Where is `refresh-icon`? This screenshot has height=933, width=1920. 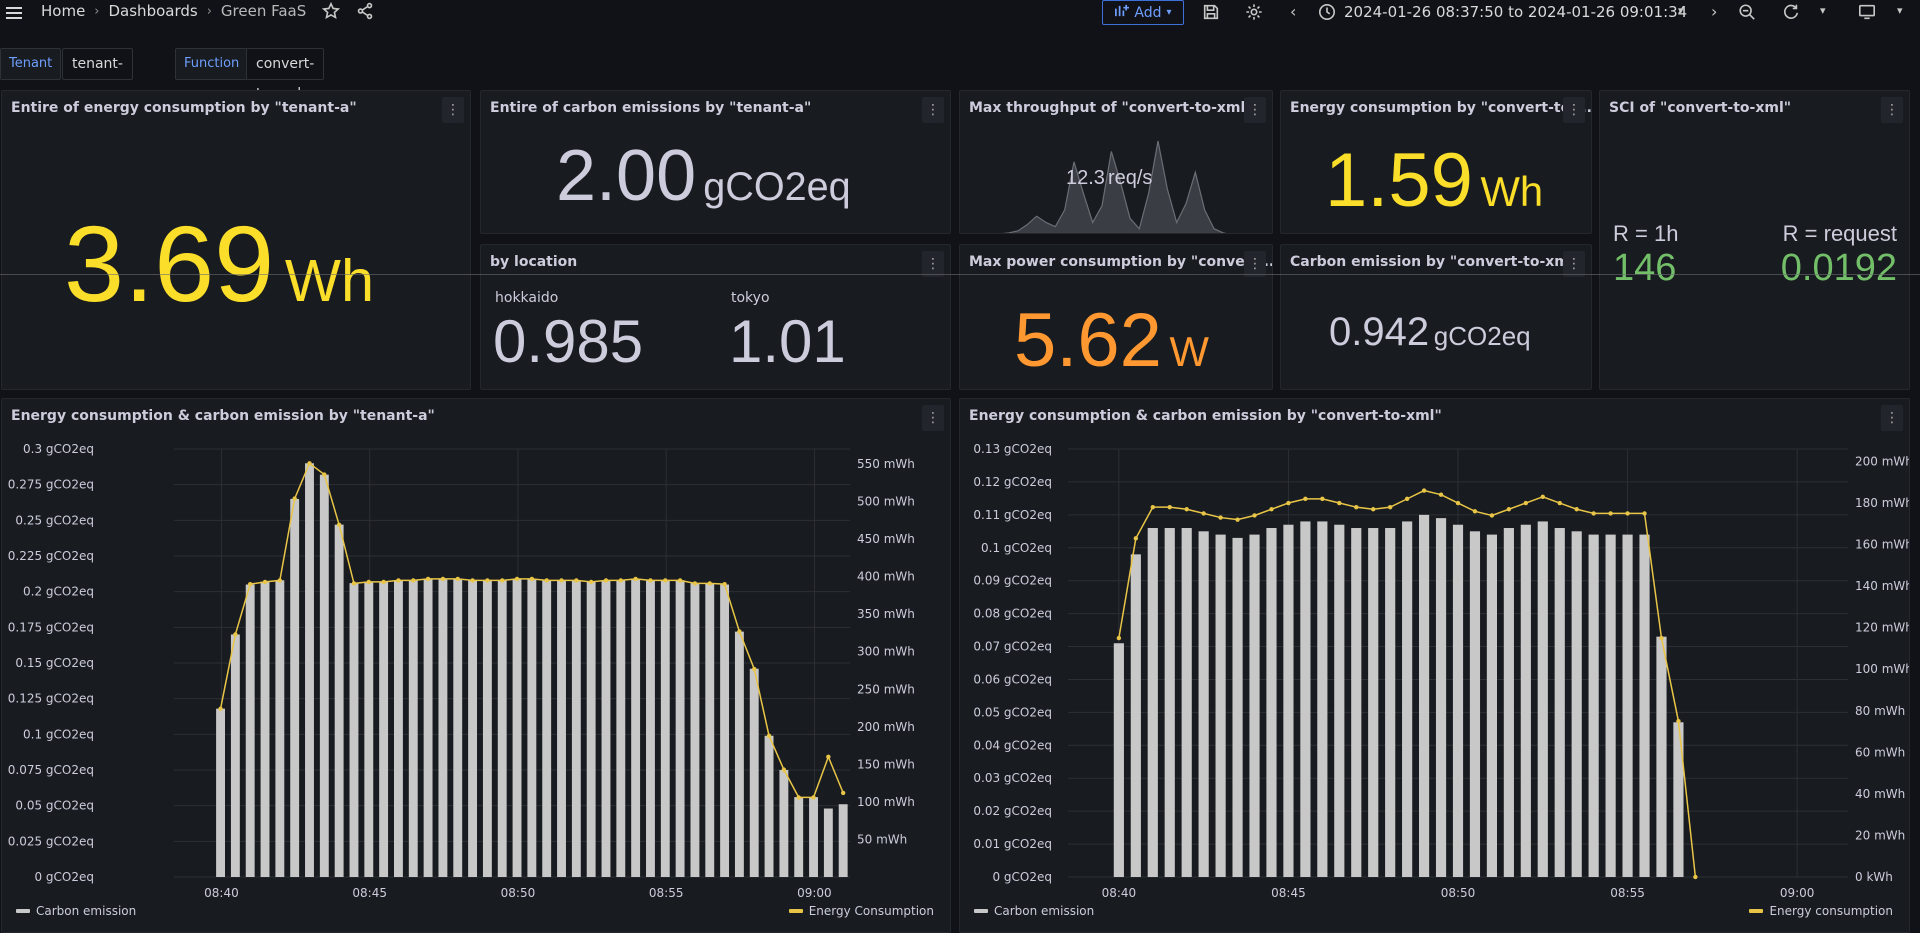 refresh-icon is located at coordinates (1791, 12).